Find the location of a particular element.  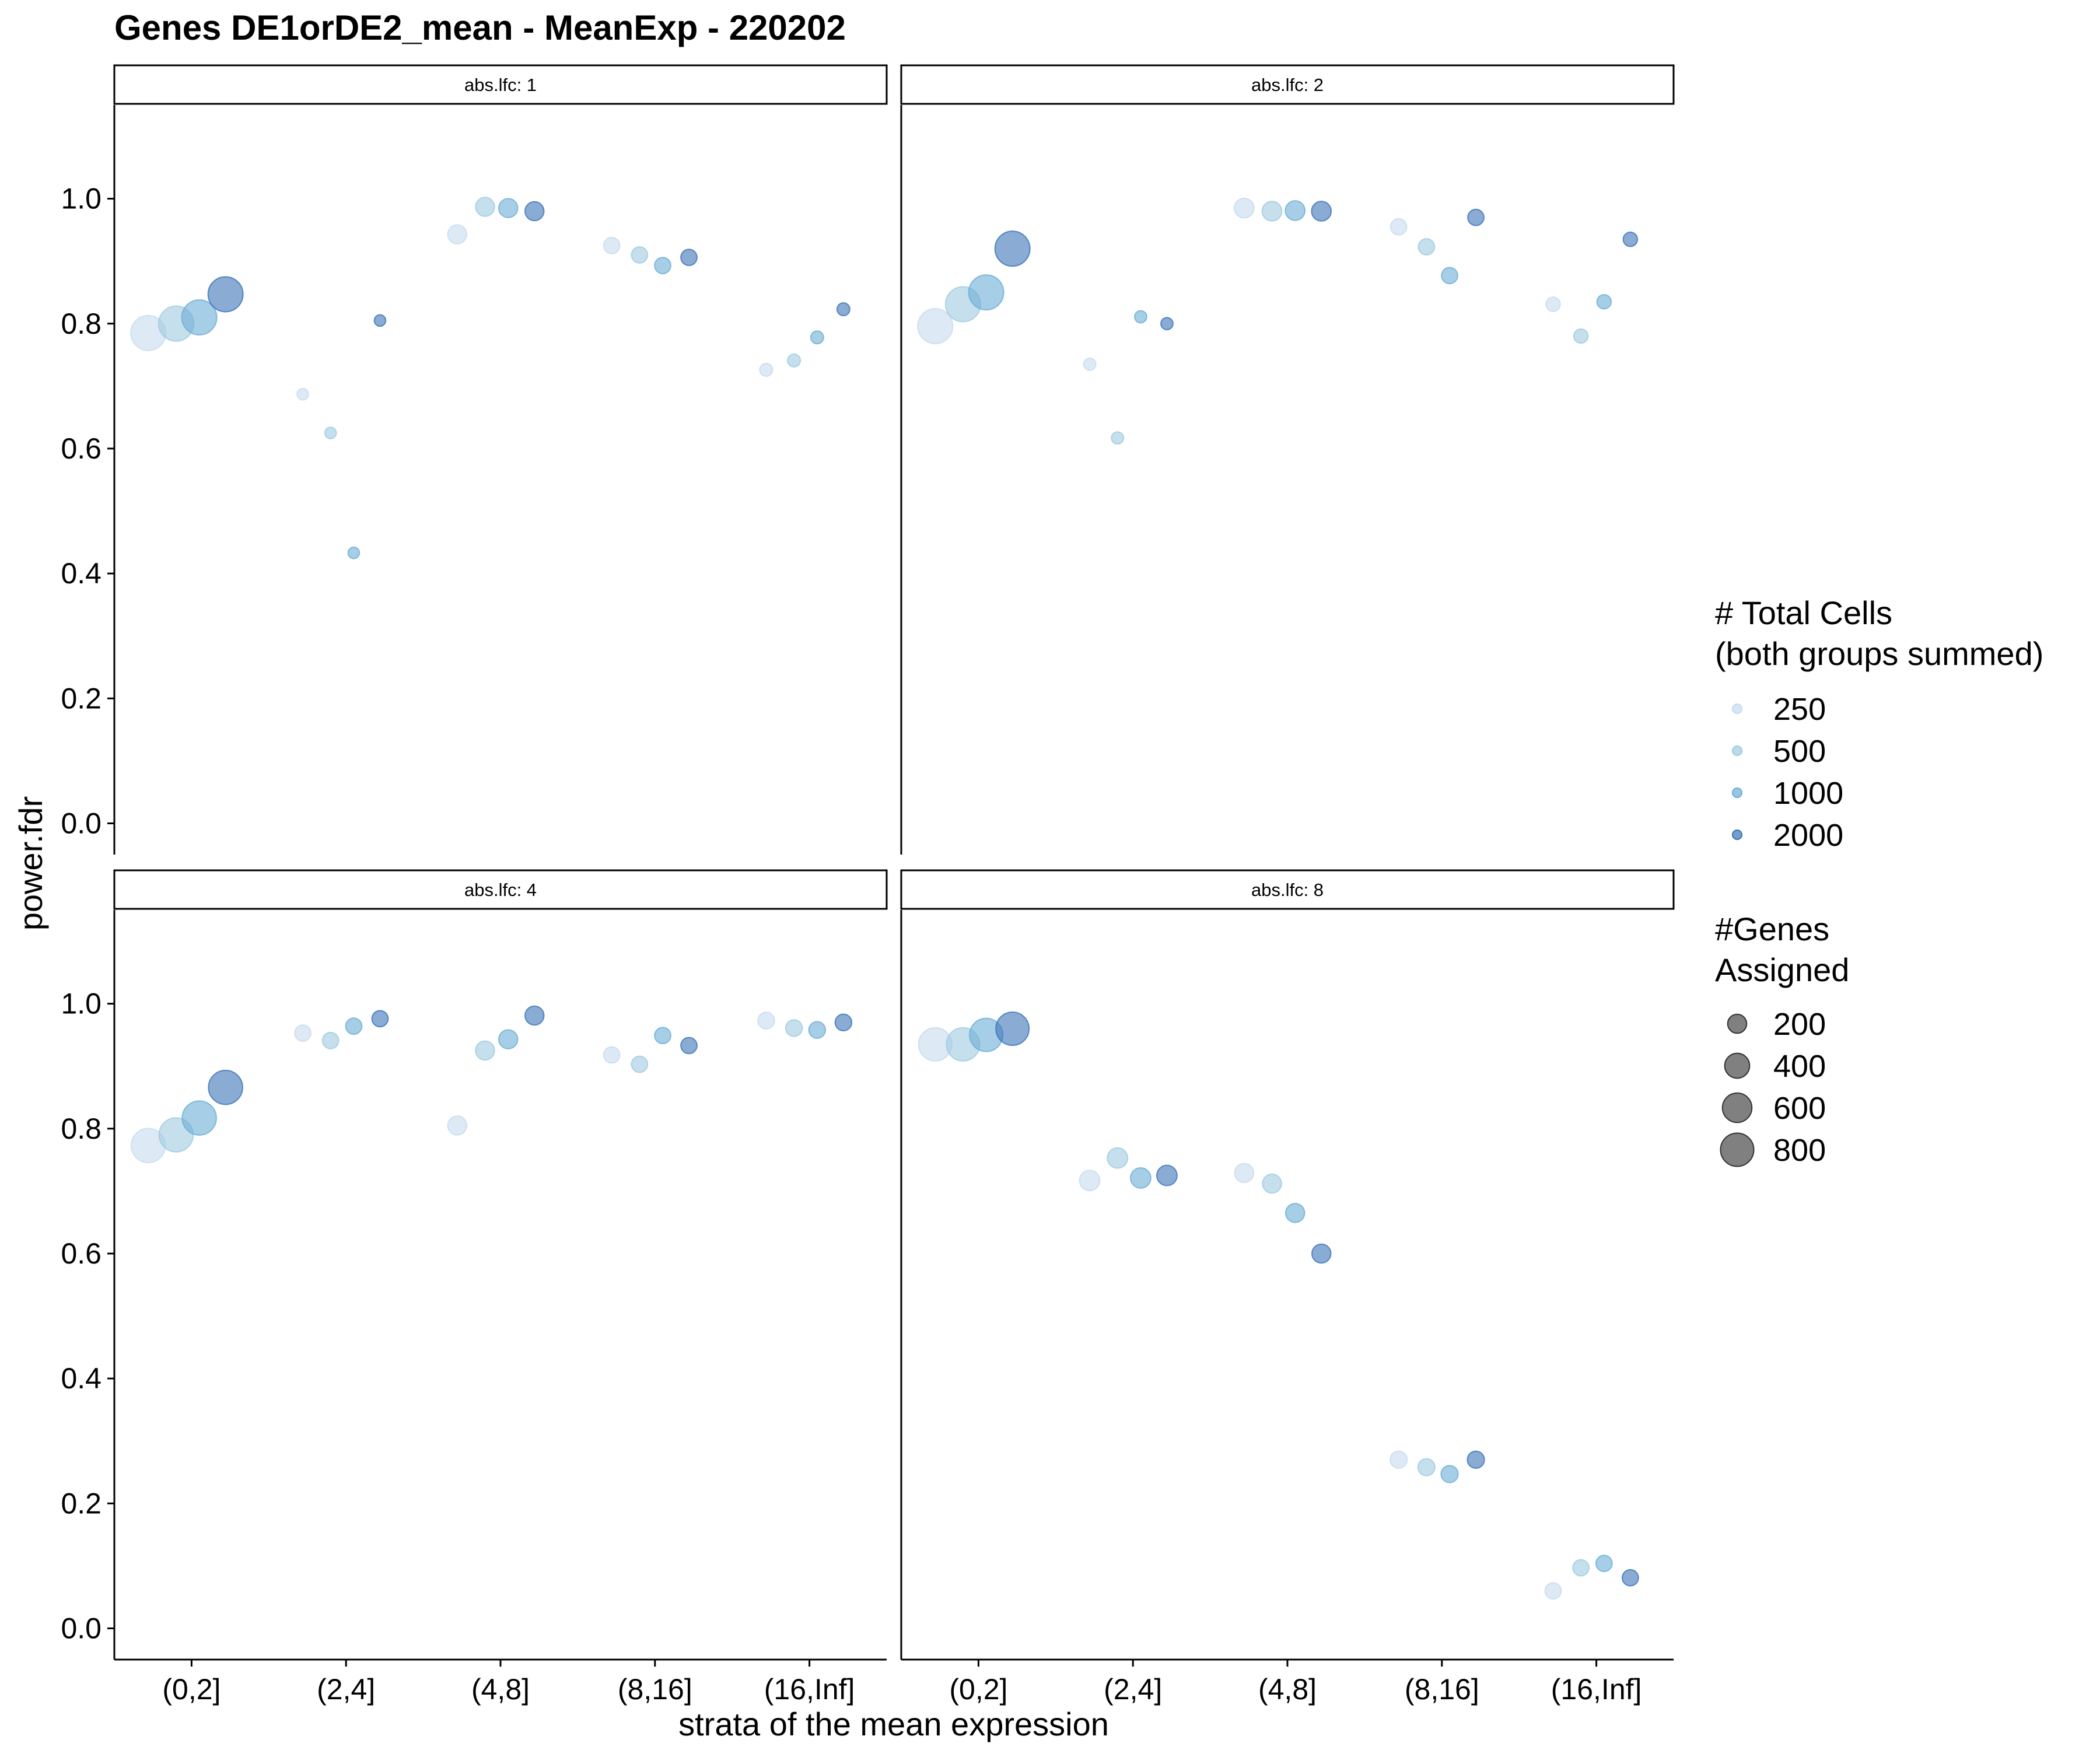

facet-strip-label: abs.lfc: 8 is located at coordinates (1287, 890).